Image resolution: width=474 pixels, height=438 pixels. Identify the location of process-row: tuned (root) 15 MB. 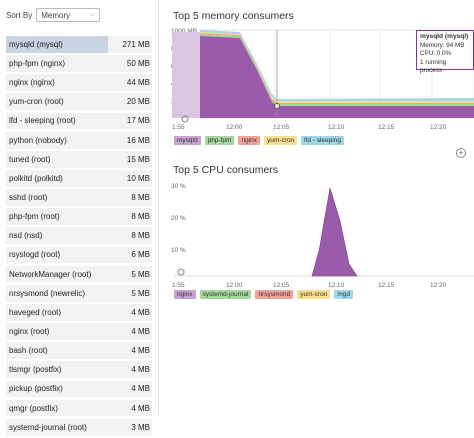
(79, 159).